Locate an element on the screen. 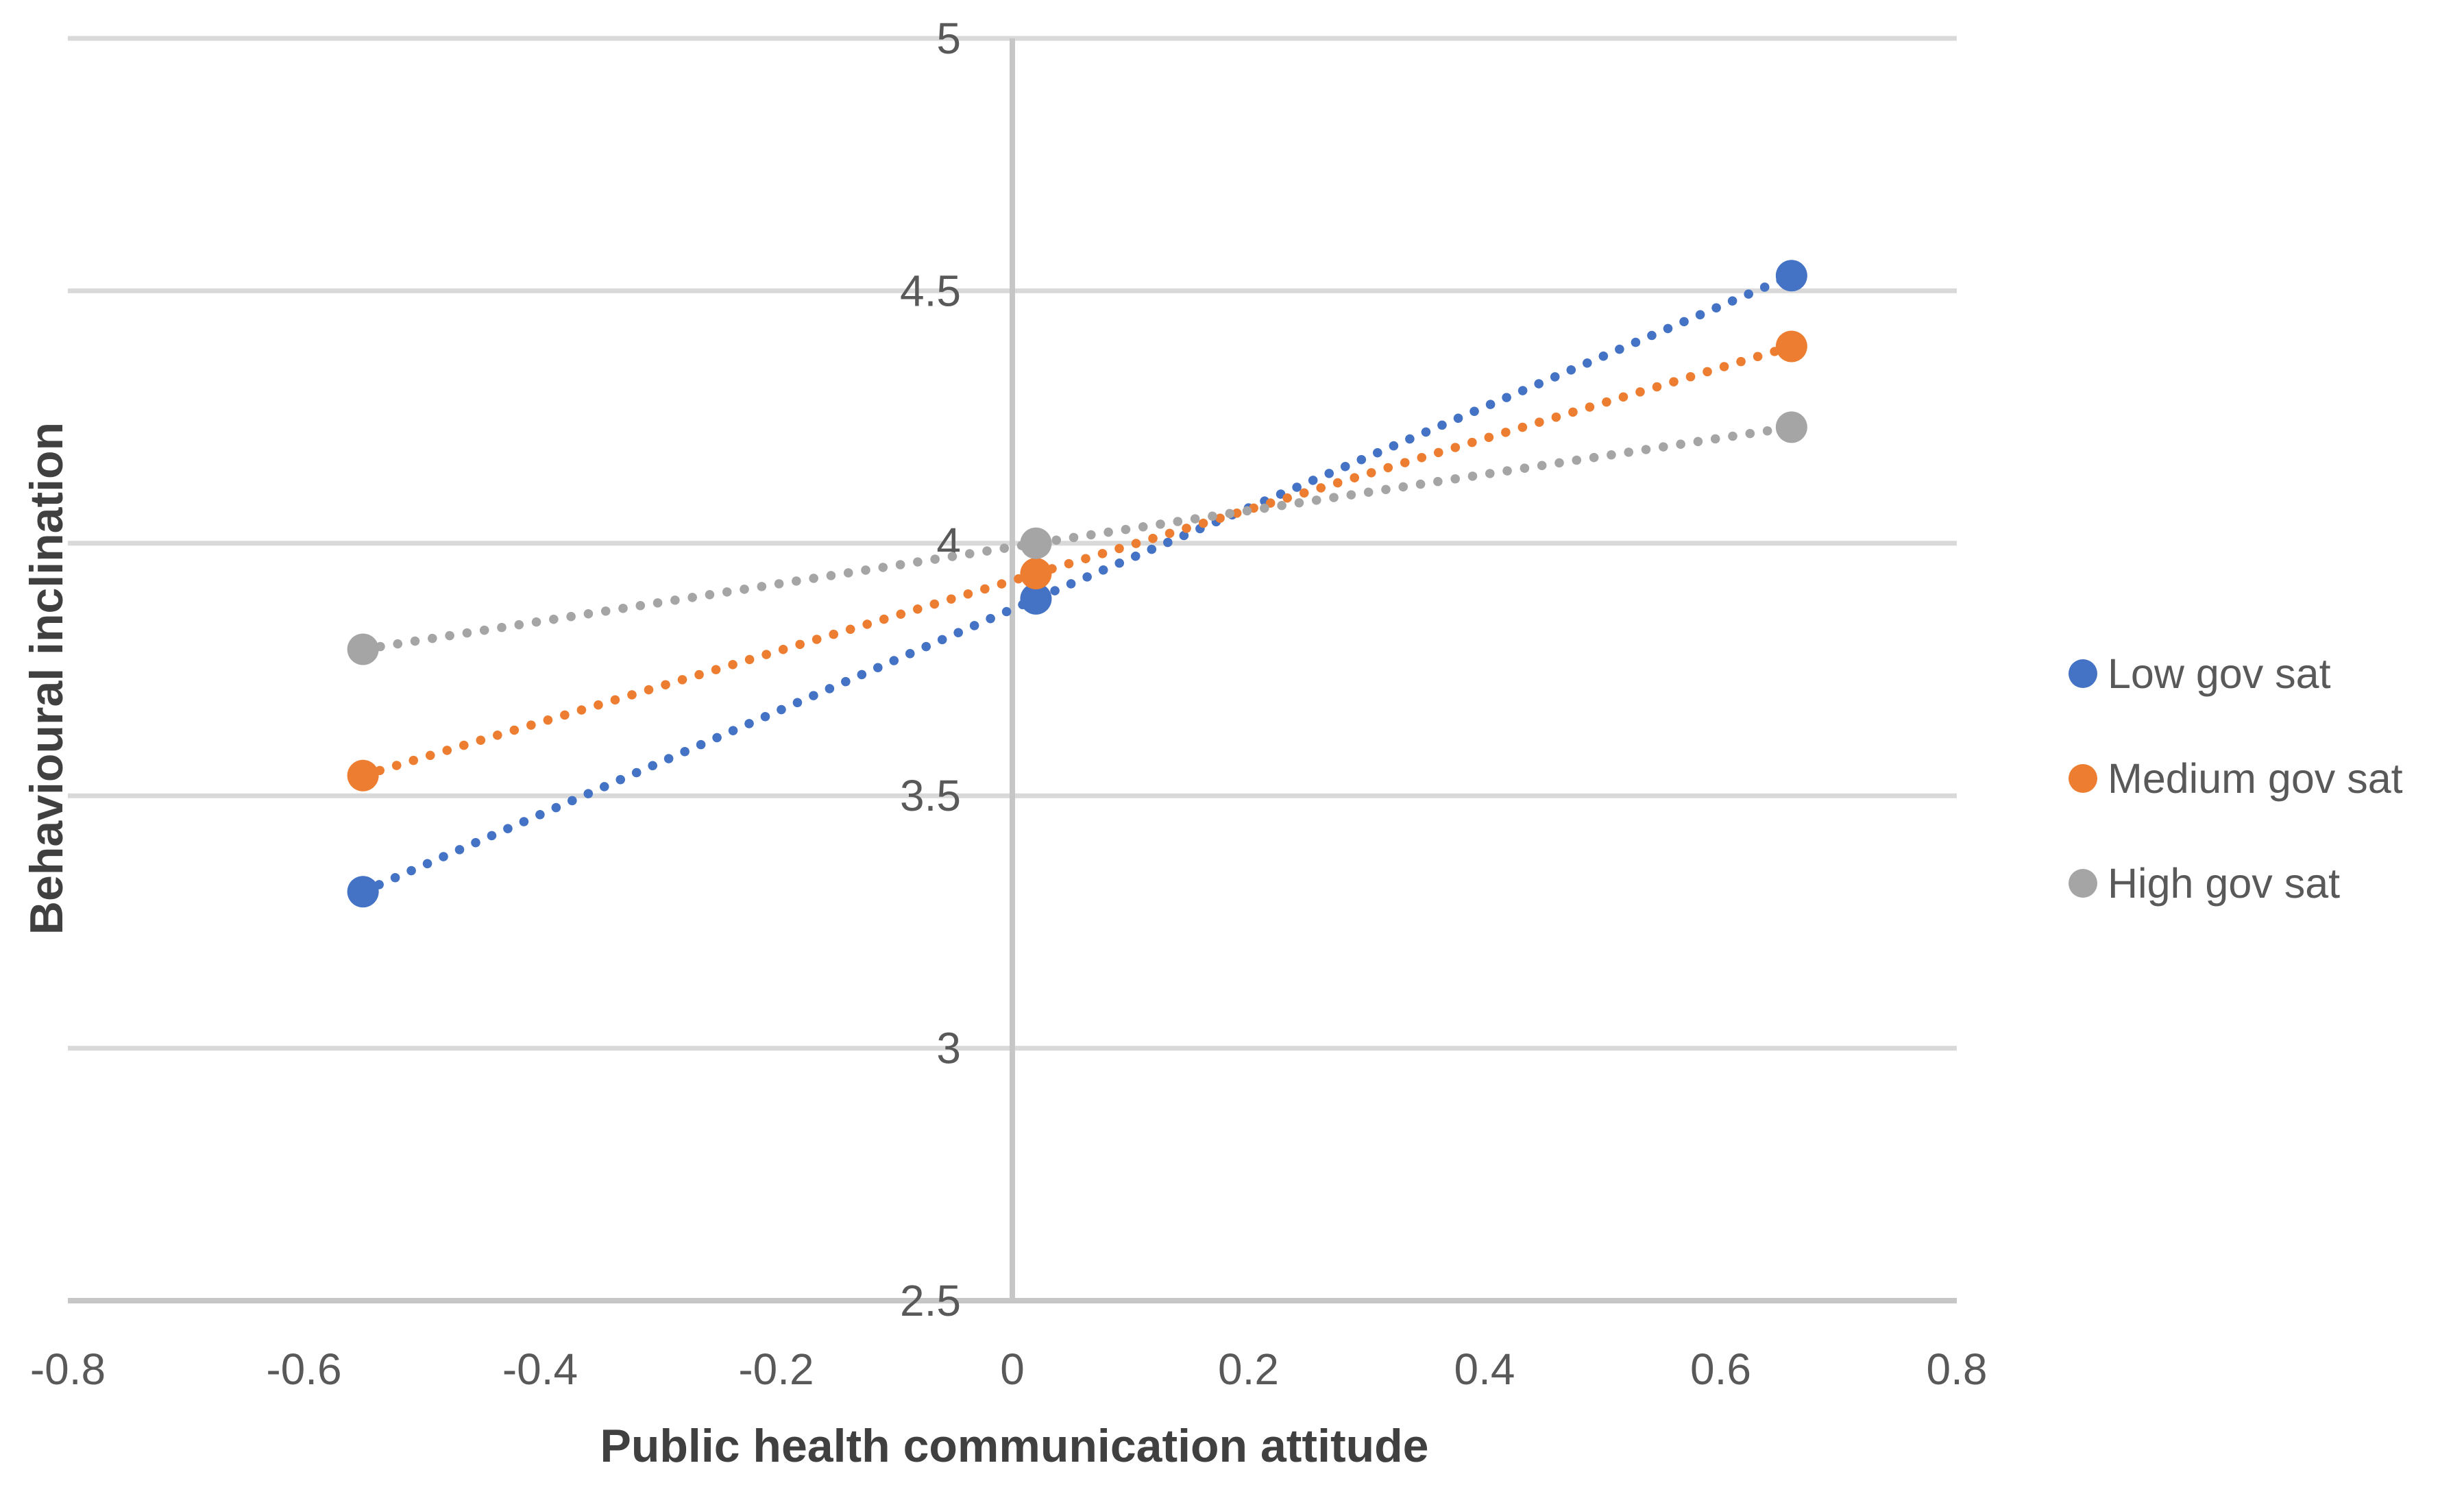 Image resolution: width=2464 pixels, height=1485 pixels. y-tick-label: 5 is located at coordinates (948, 38).